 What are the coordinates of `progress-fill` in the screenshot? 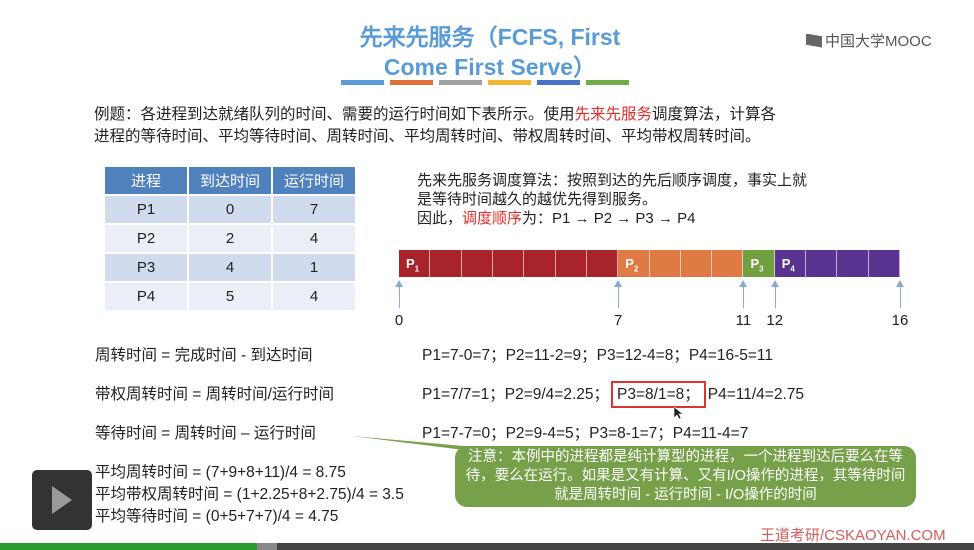 It's located at (129, 546).